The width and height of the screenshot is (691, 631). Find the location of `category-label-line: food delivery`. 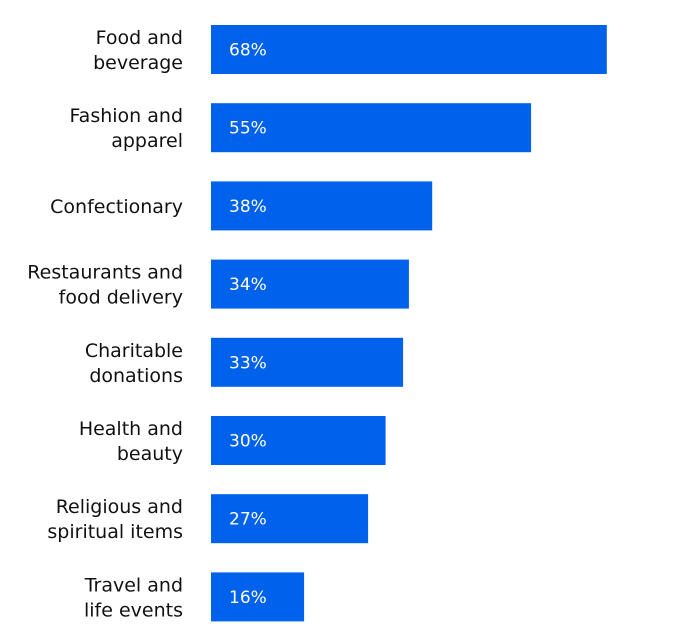

category-label-line: food delivery is located at coordinates (121, 298).